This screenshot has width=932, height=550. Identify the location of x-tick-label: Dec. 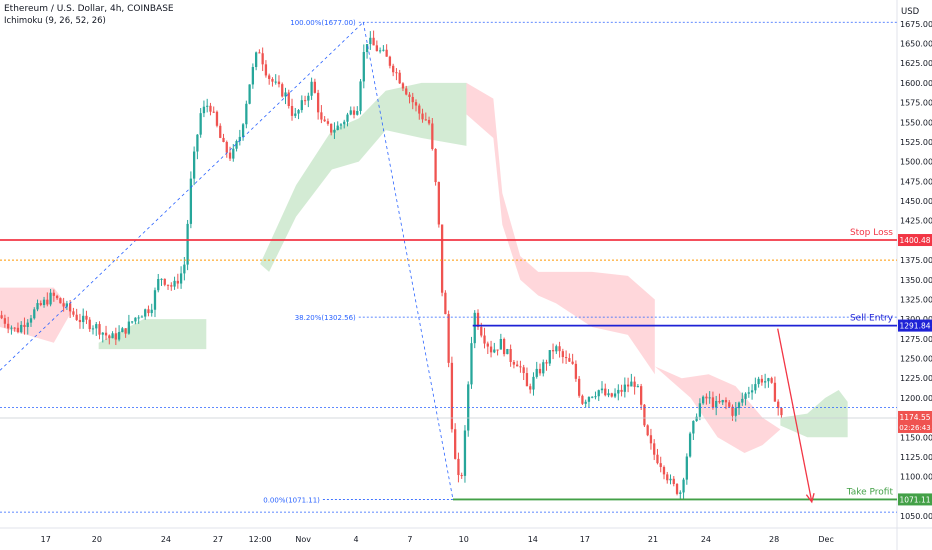
(825, 539).